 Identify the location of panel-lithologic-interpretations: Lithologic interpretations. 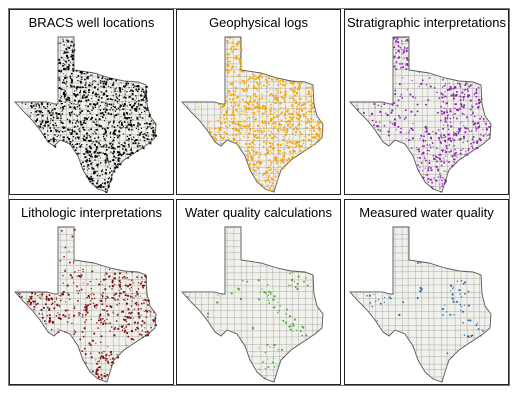
(91, 292).